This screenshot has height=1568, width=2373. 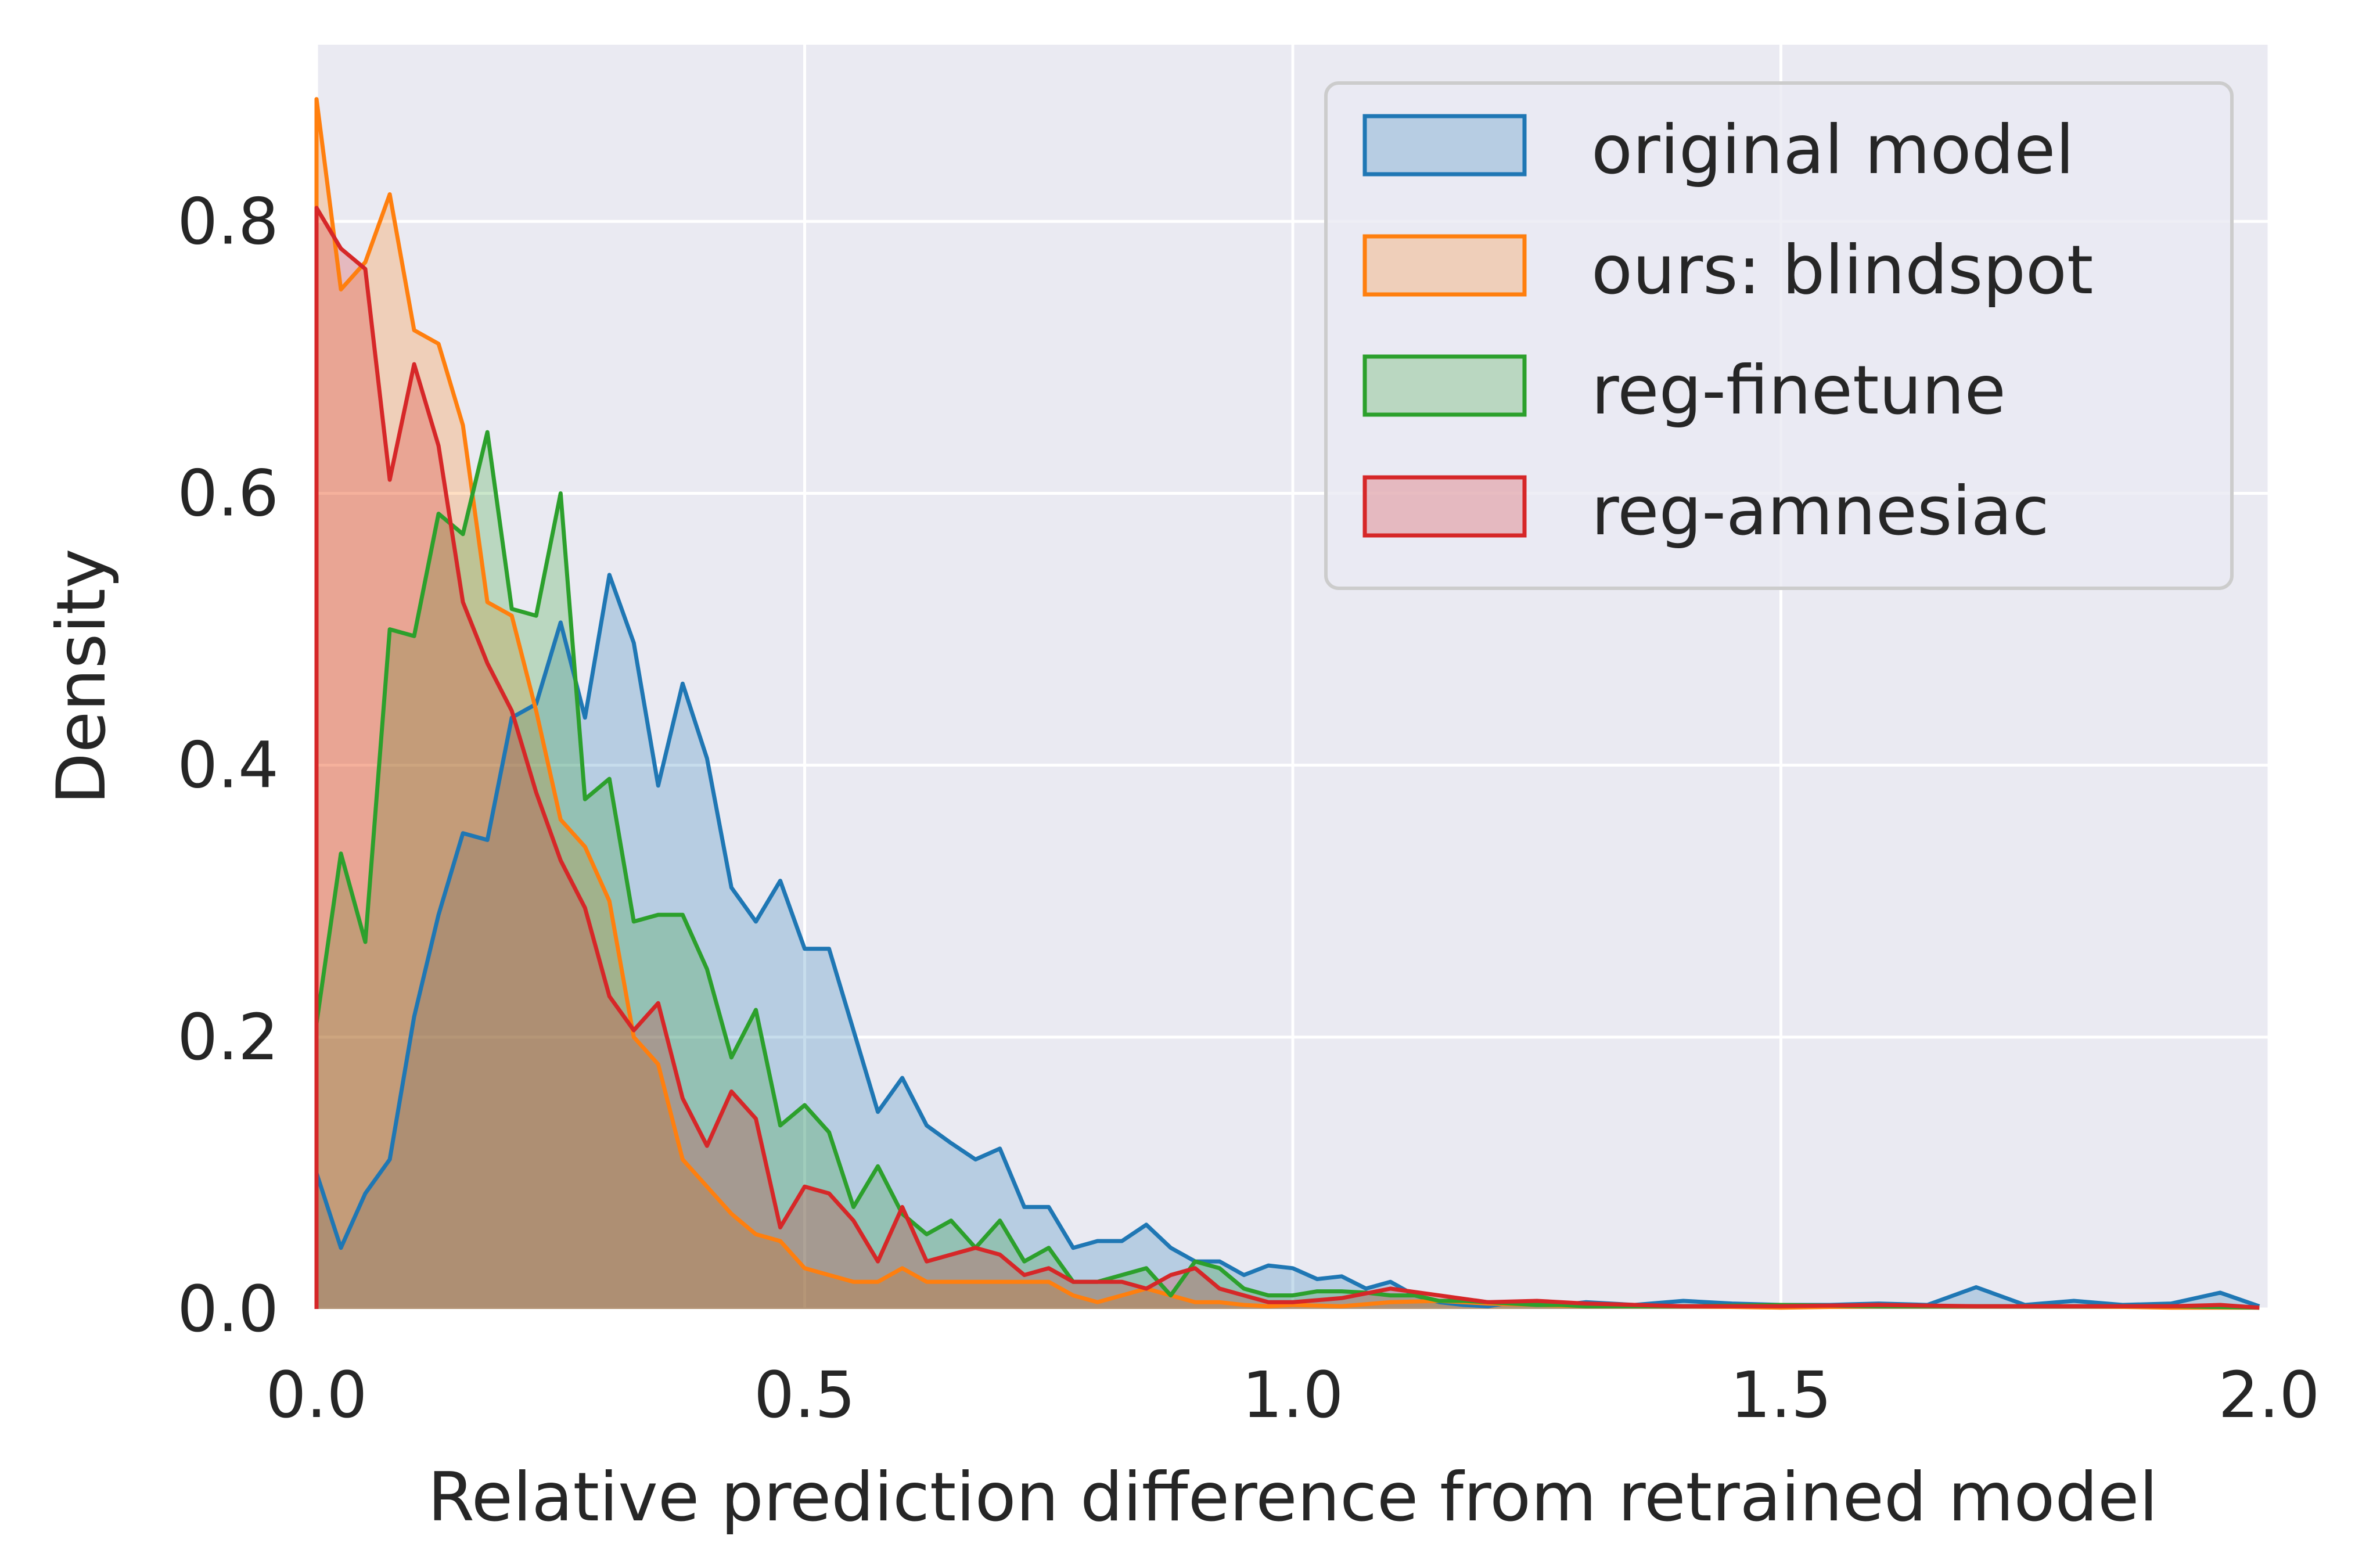 I want to click on x-tick-labels: 0.0 0.5 1.0 1.5 2.0, so click(x=1293, y=1395).